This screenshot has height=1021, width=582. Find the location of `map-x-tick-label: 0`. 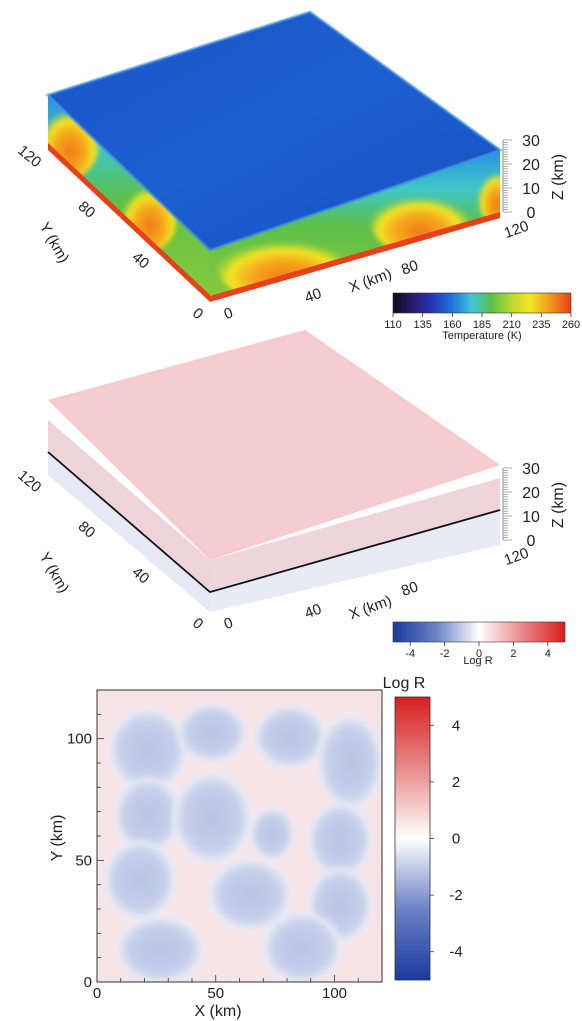

map-x-tick-label: 0 is located at coordinates (97, 993).